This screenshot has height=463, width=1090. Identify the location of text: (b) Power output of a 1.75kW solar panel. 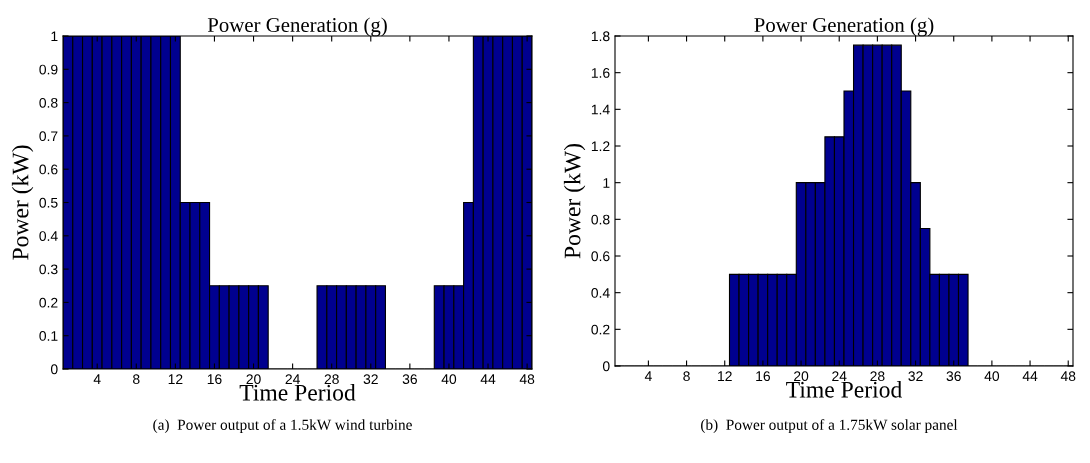
(829, 426).